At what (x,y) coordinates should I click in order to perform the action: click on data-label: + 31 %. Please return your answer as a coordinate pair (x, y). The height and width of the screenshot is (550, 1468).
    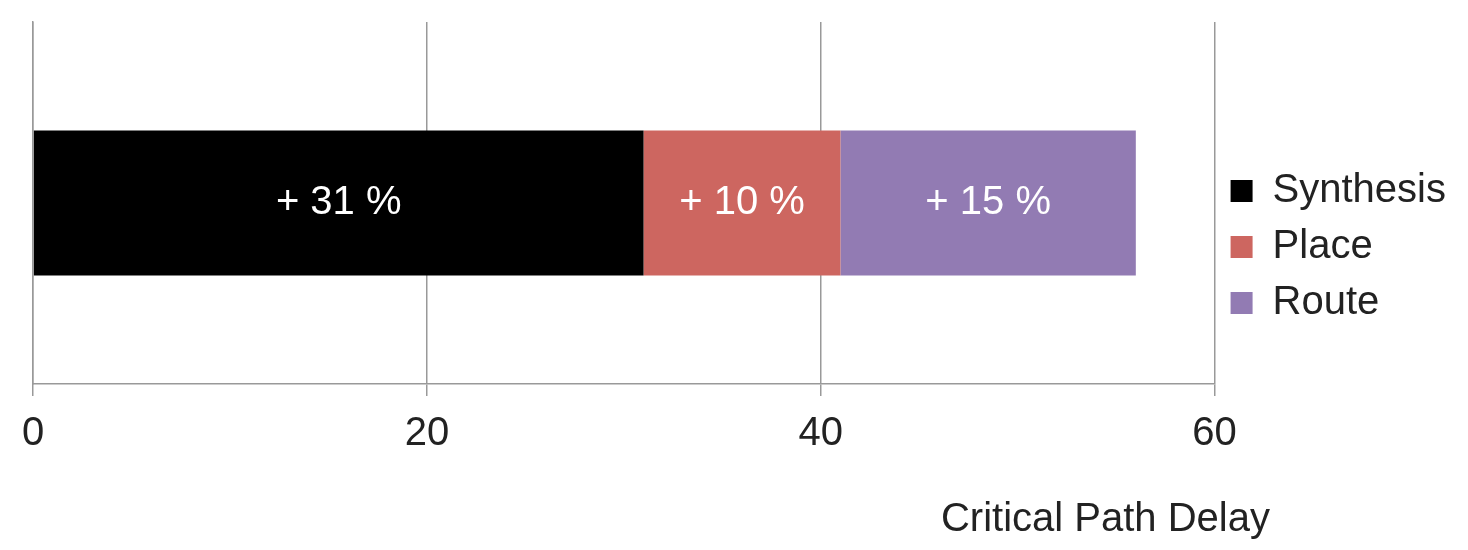
    Looking at the image, I should click on (338, 200).